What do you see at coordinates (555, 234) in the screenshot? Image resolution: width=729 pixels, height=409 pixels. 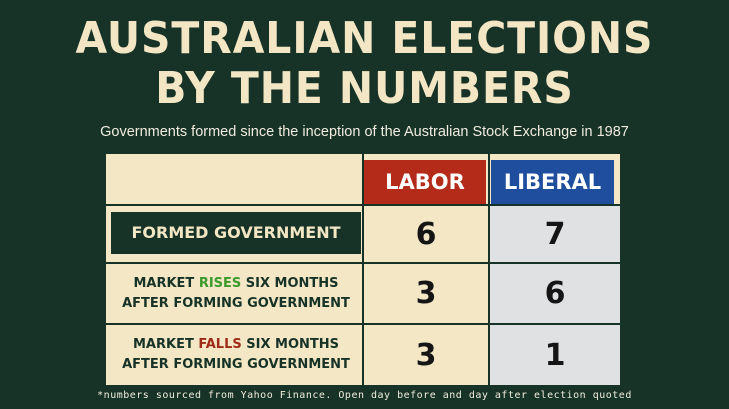 I see `liberal-formed-government-cell: 7` at bounding box center [555, 234].